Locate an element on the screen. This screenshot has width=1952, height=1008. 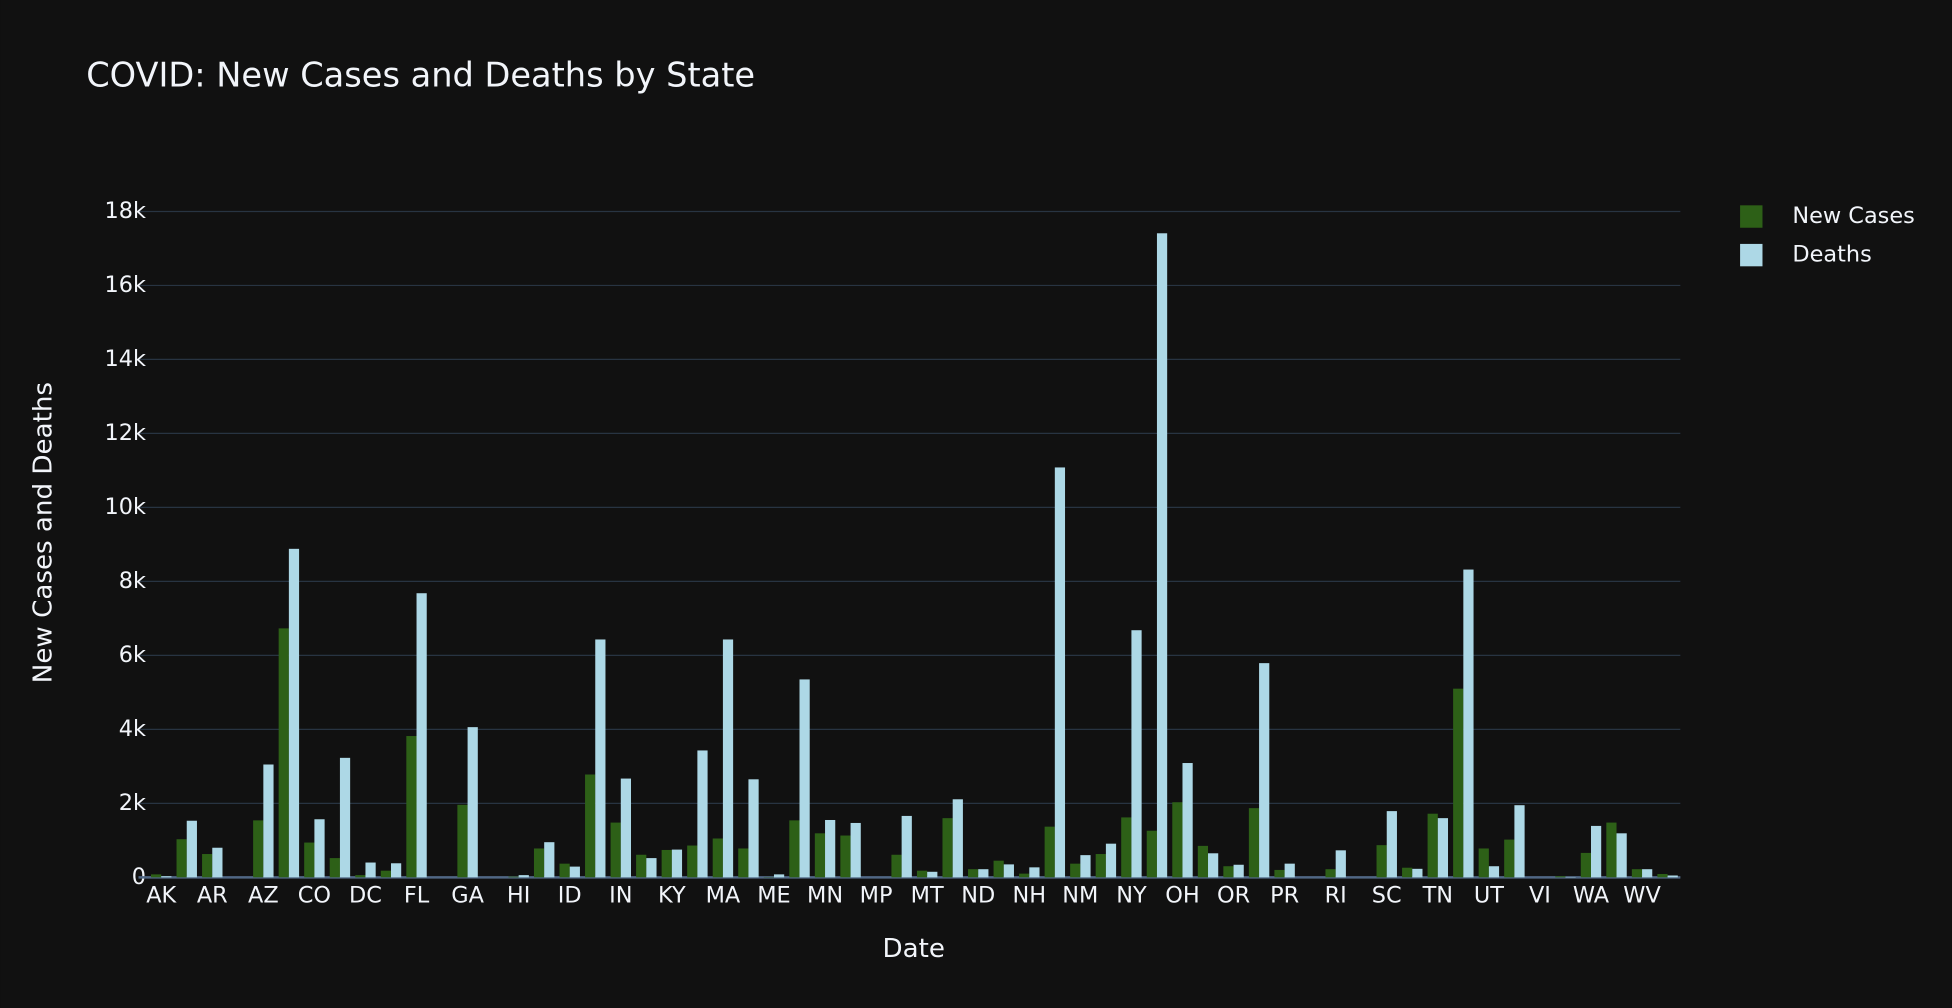
x-tick-label: DC is located at coordinates (365, 896).